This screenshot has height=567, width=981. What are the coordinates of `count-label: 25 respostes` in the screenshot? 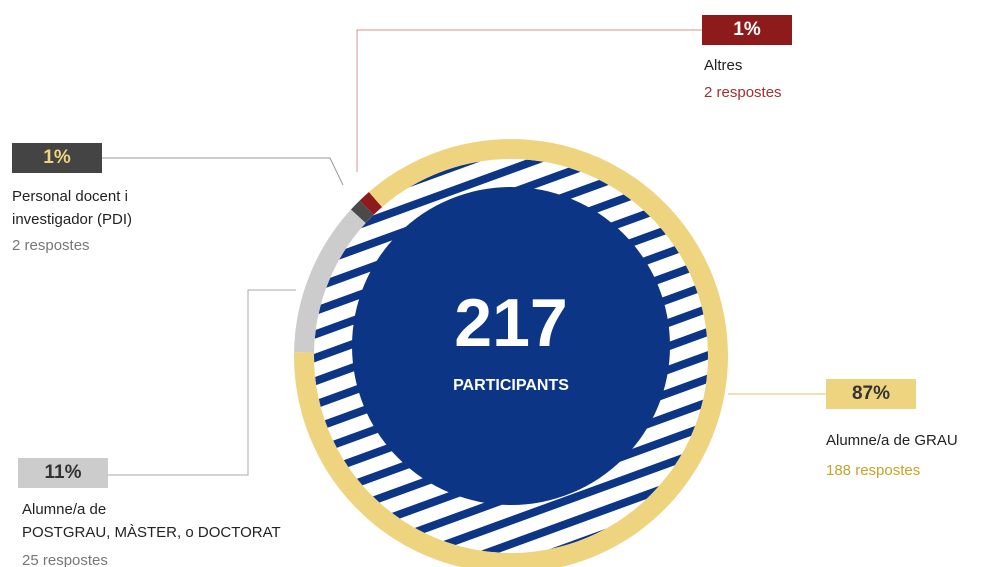 It's located at (65, 559).